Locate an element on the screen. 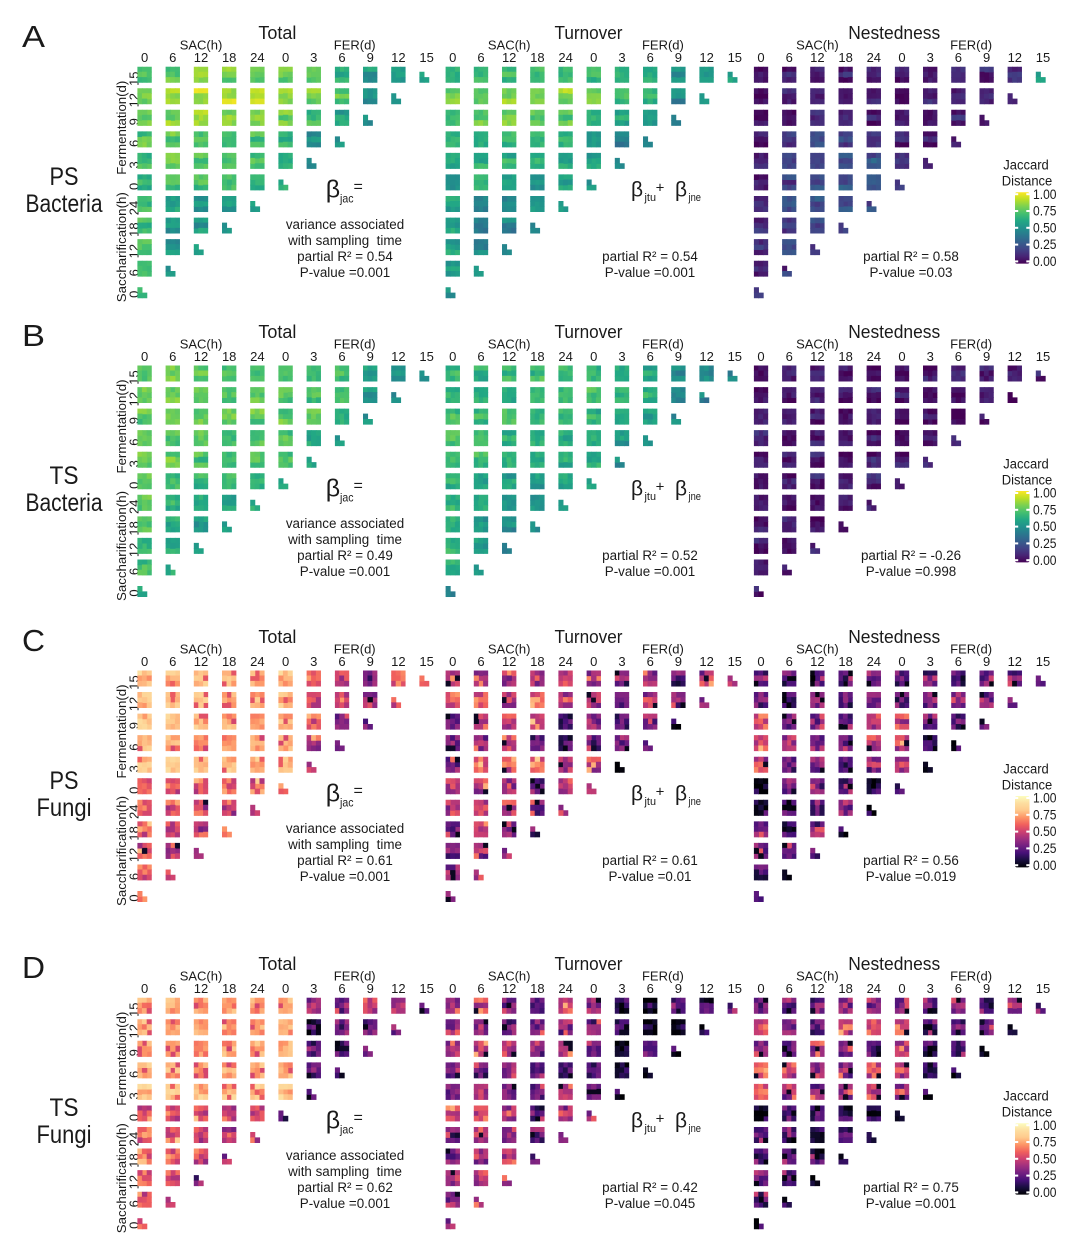 The image size is (1080, 1245). svg-text: partial R² = 0.61 is located at coordinates (650, 860).